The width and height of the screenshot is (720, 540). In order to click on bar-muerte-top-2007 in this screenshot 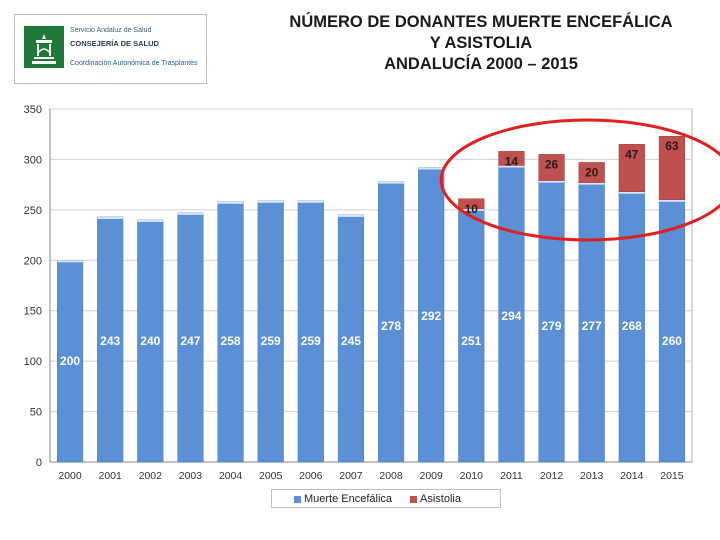, I will do `click(351, 215)`.